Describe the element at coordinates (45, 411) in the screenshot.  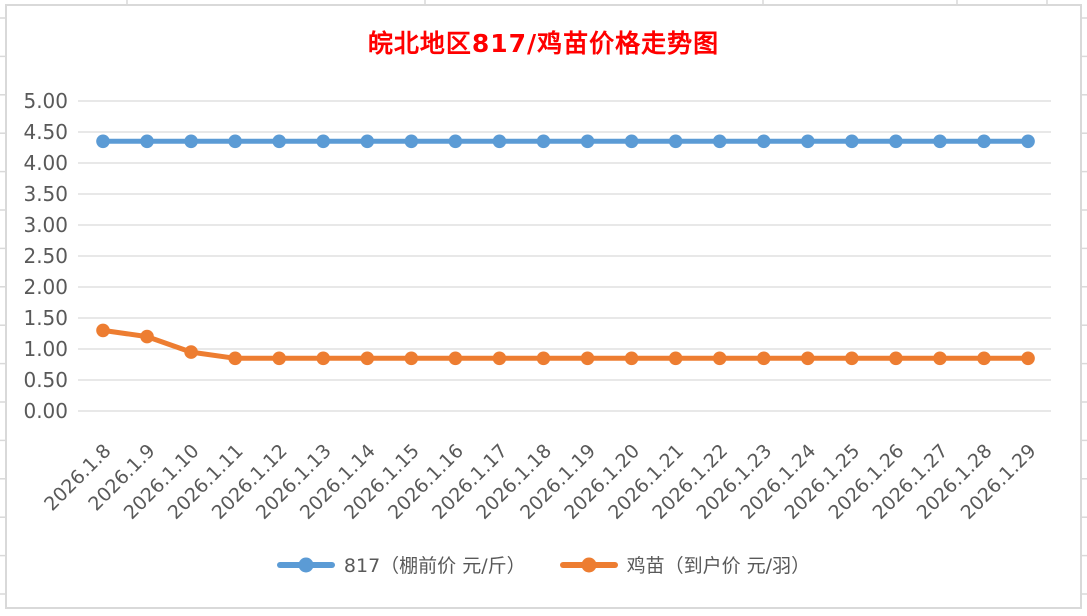
I see `y-axis-tick-label: 0.00` at that location.